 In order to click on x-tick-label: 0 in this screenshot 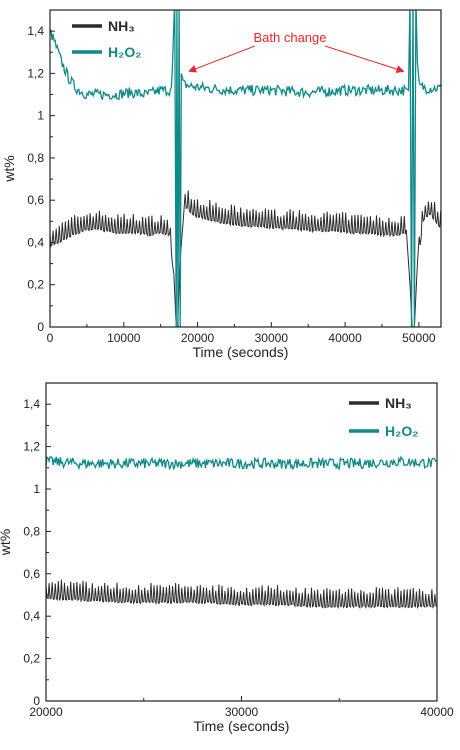, I will do `click(50, 338)`.